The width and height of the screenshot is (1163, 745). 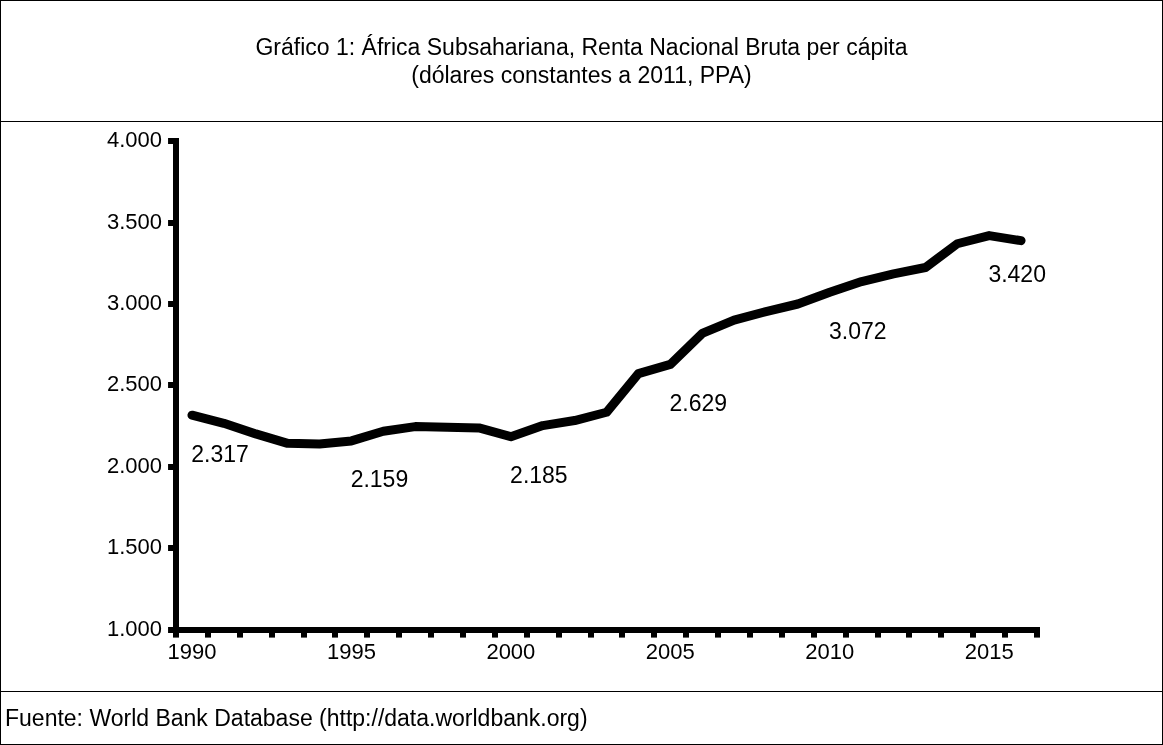 What do you see at coordinates (698, 402) in the screenshot?
I see `data-label: 2.629` at bounding box center [698, 402].